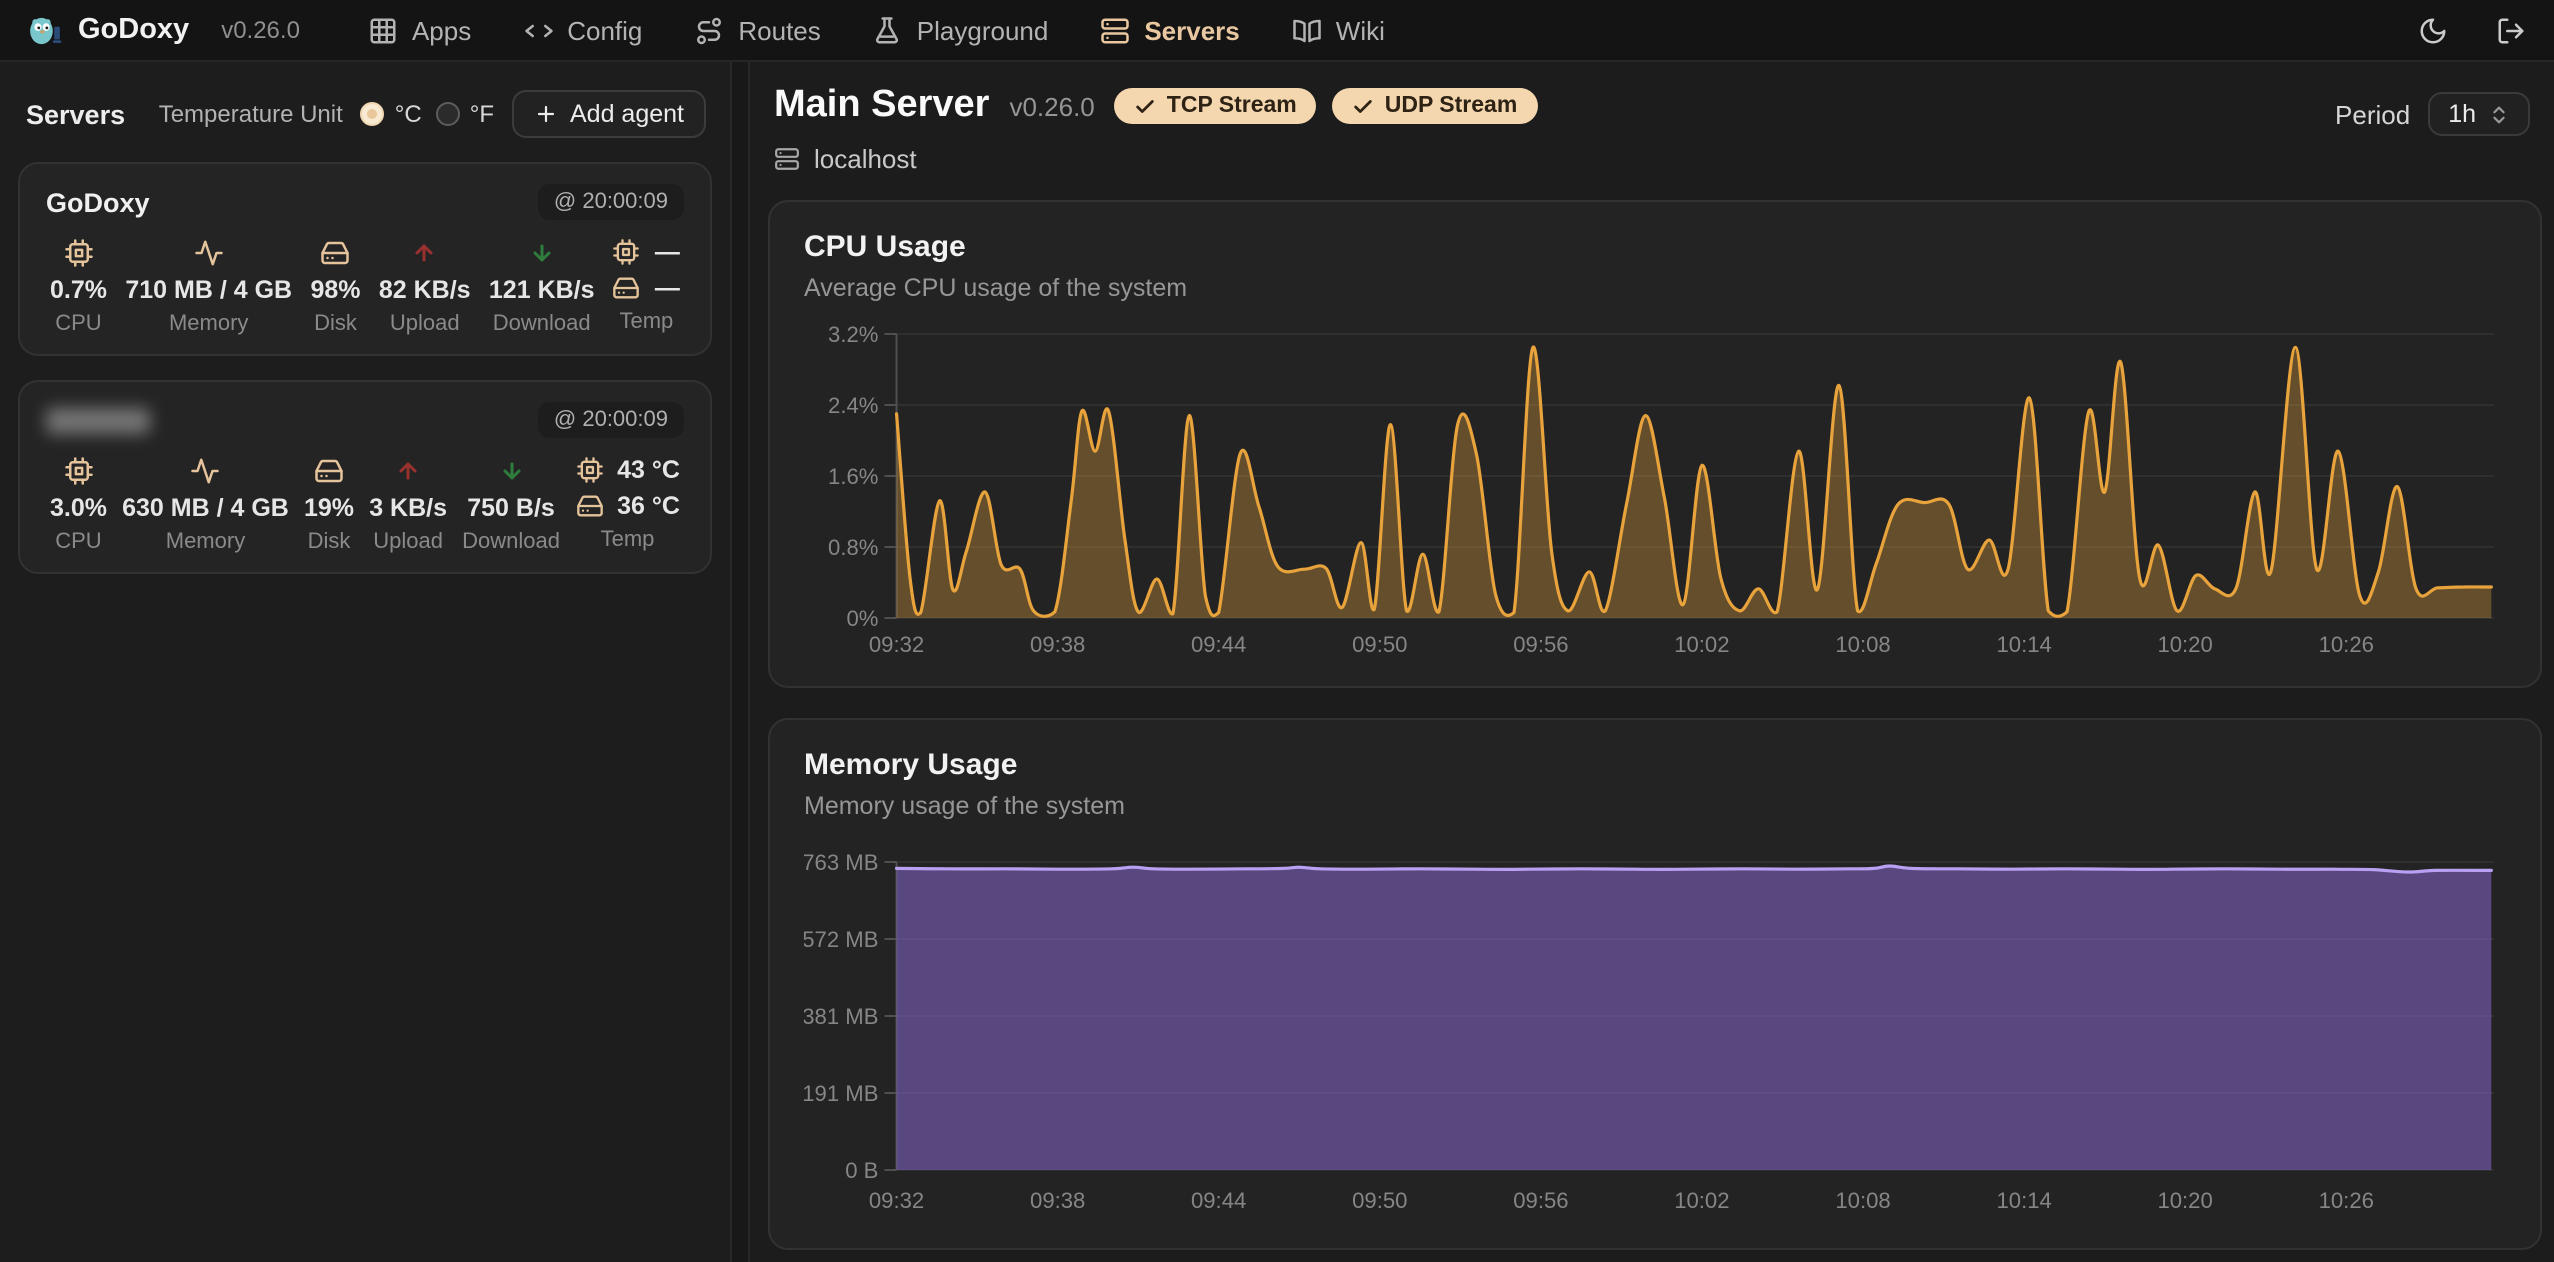 The width and height of the screenshot is (2554, 1262). I want to click on moon-icon, so click(2433, 30).